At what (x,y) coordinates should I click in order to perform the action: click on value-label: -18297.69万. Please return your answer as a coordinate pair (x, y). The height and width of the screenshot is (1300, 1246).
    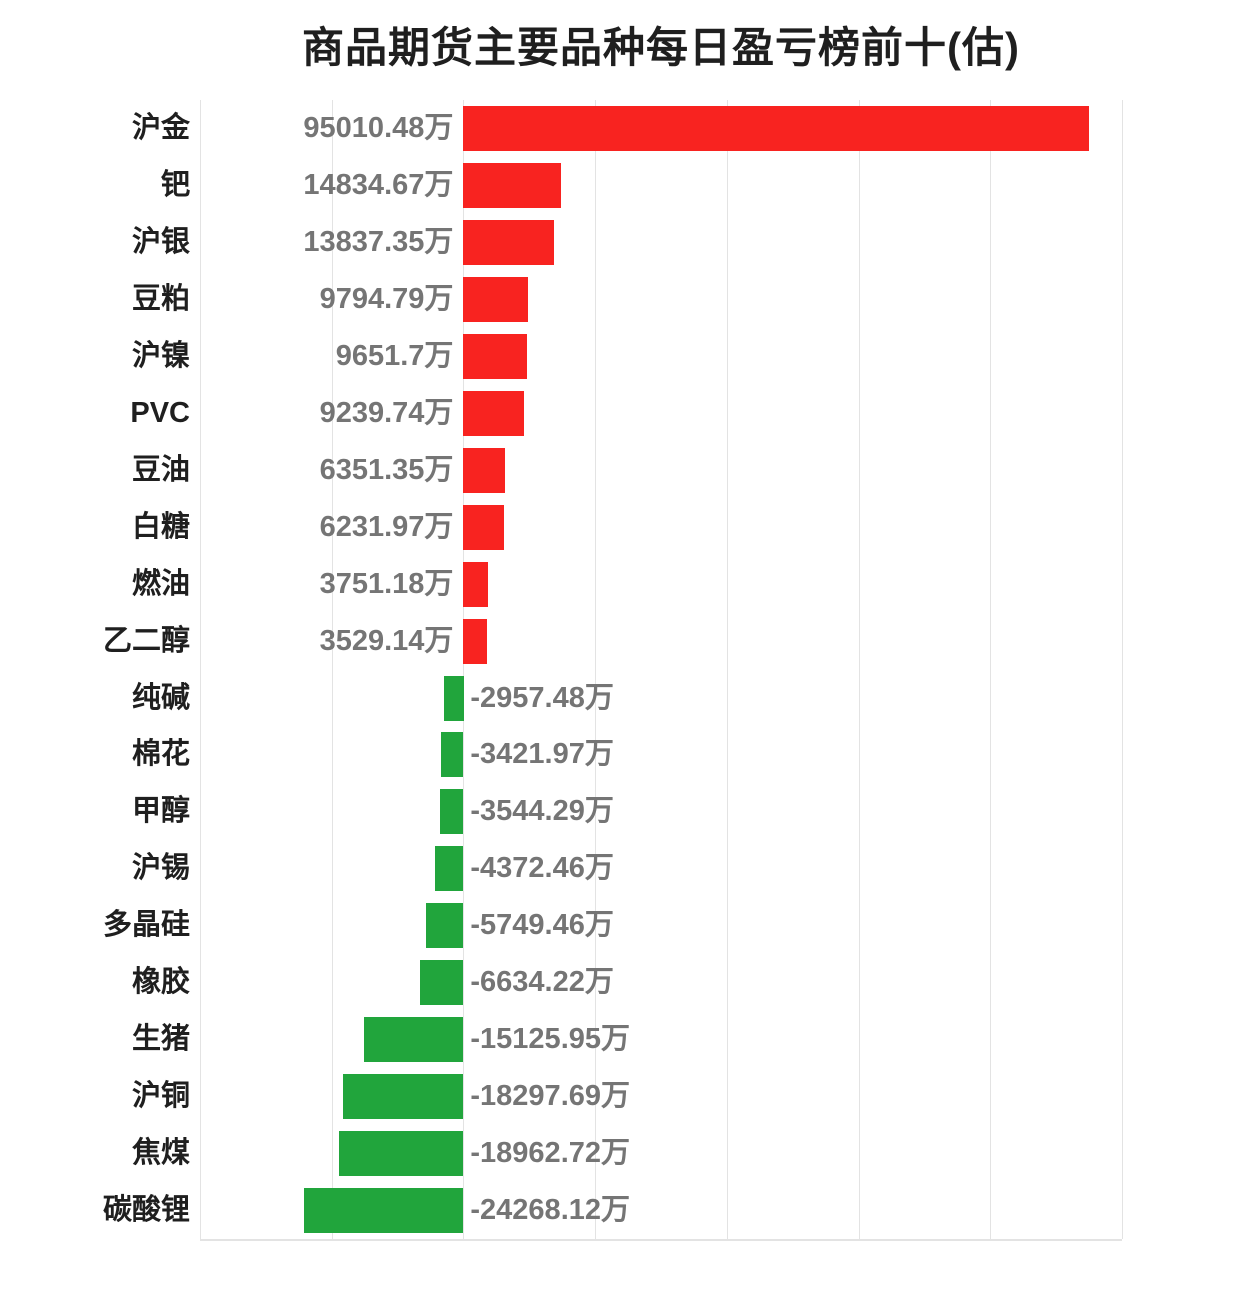
    Looking at the image, I should click on (550, 1096).